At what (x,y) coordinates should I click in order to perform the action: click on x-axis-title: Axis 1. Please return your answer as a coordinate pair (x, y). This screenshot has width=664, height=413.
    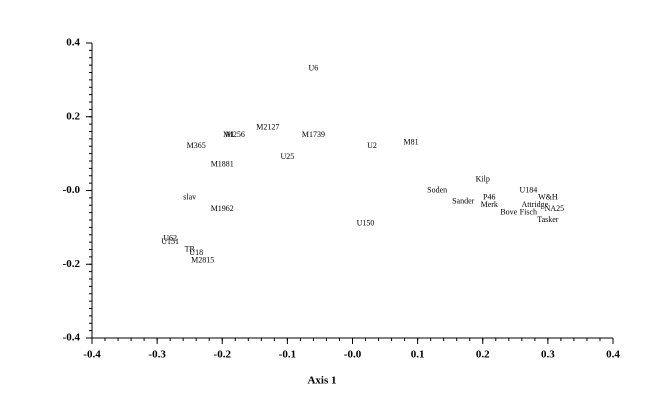
    Looking at the image, I should click on (321, 381).